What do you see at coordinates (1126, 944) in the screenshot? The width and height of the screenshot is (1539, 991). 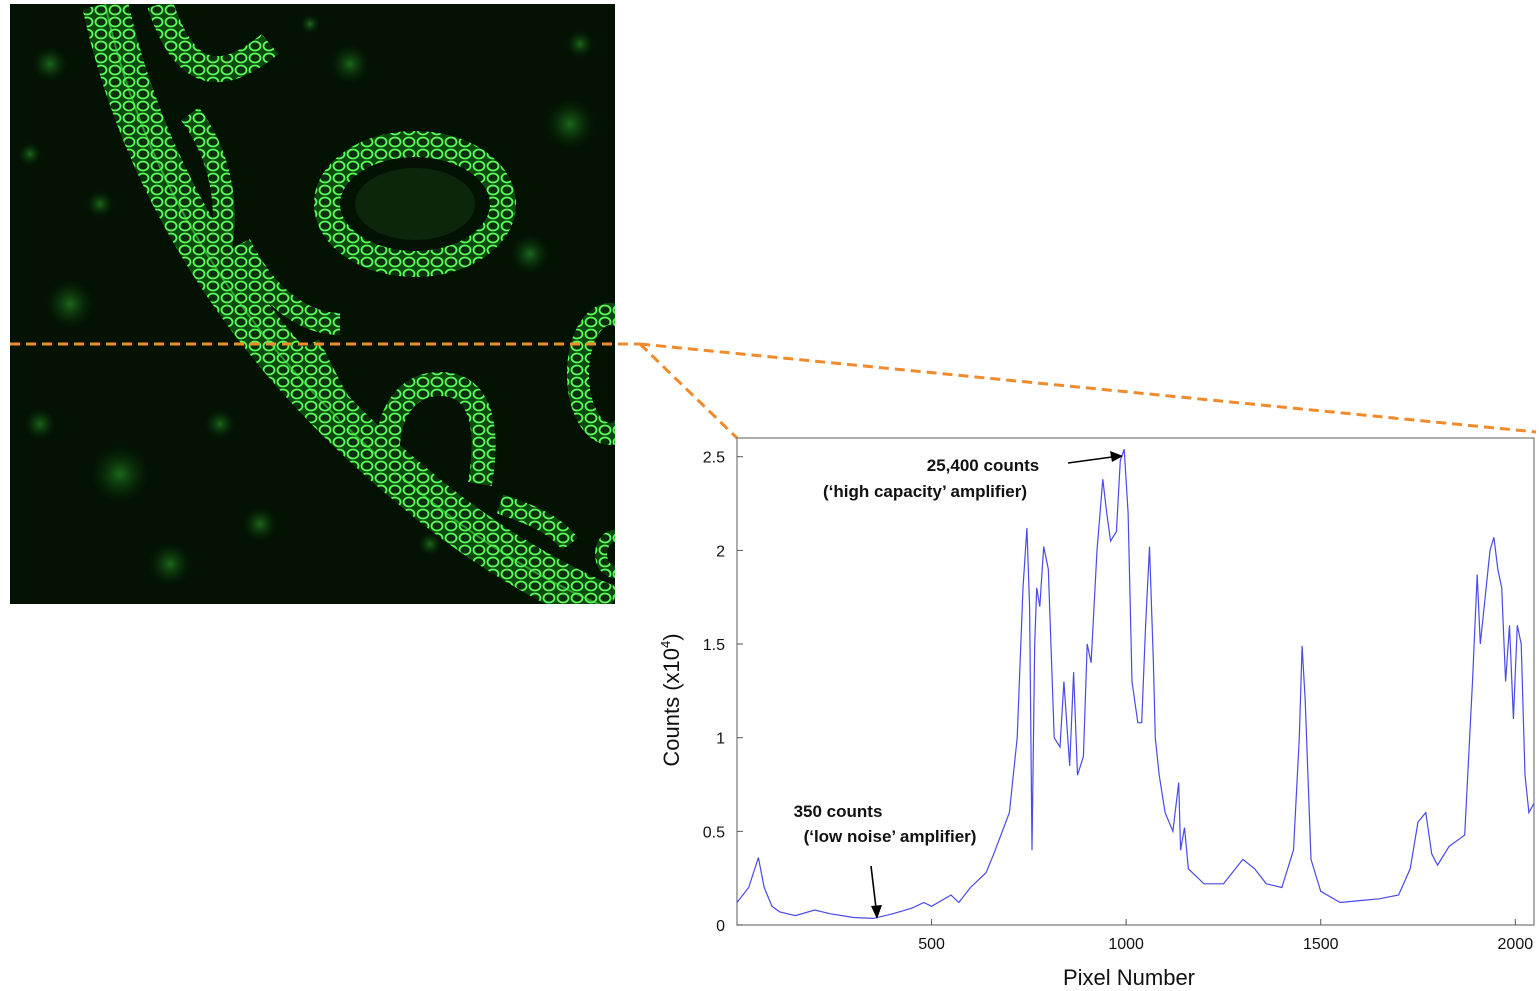 I see `x-tick-label: 1000` at bounding box center [1126, 944].